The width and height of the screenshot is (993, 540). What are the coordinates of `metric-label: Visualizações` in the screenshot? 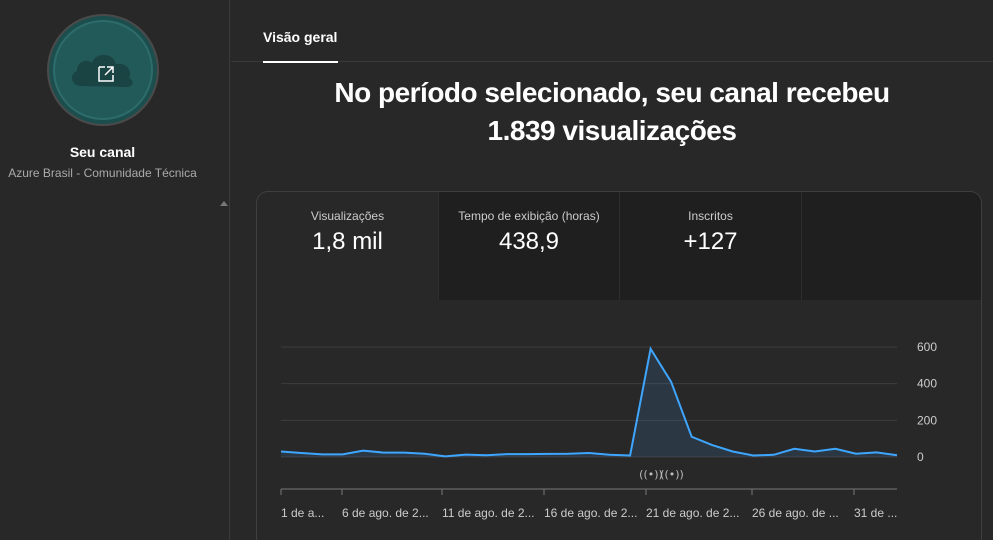 It's located at (347, 216).